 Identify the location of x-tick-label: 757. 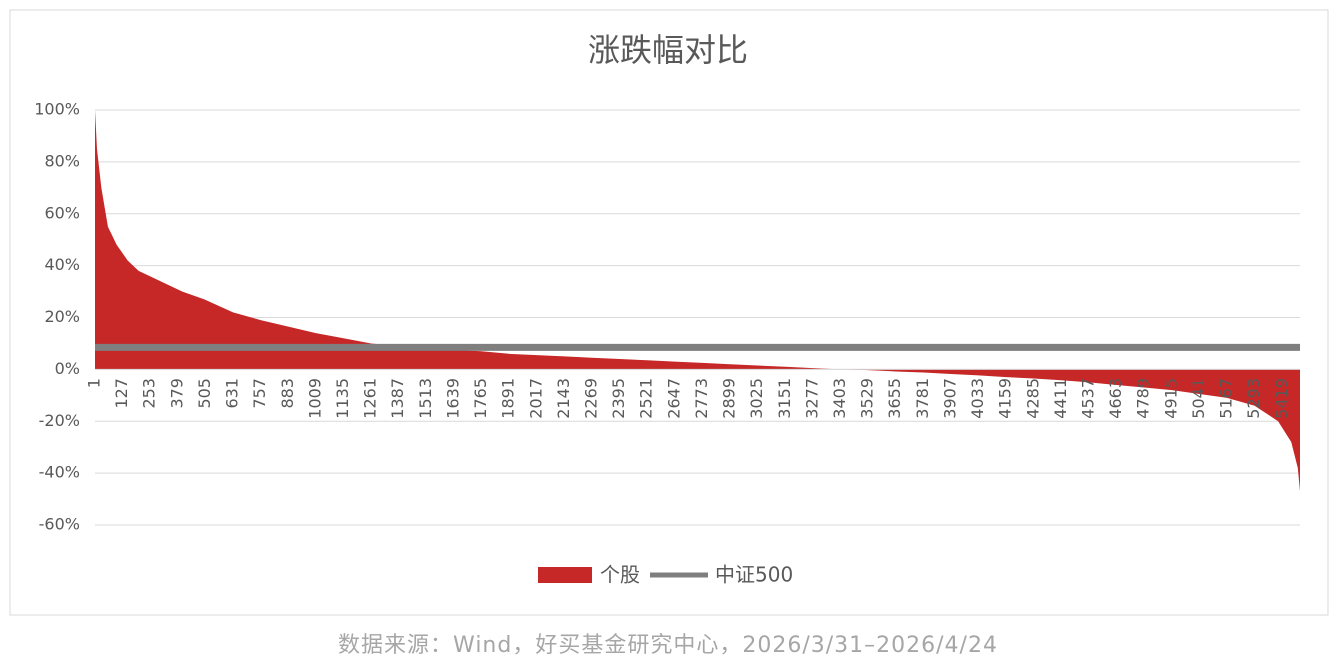
(259, 393).